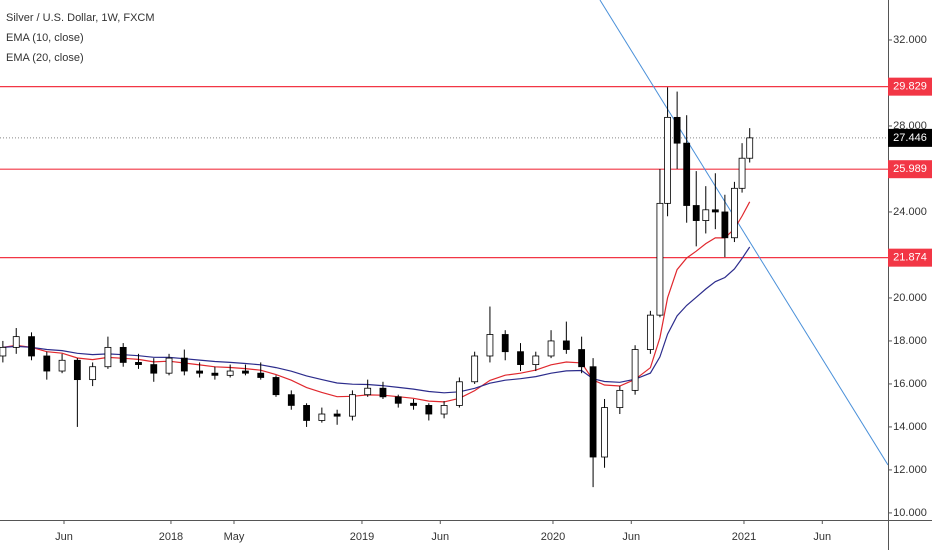 This screenshot has width=932, height=550. I want to click on last-price-label: 27.446, so click(910, 138).